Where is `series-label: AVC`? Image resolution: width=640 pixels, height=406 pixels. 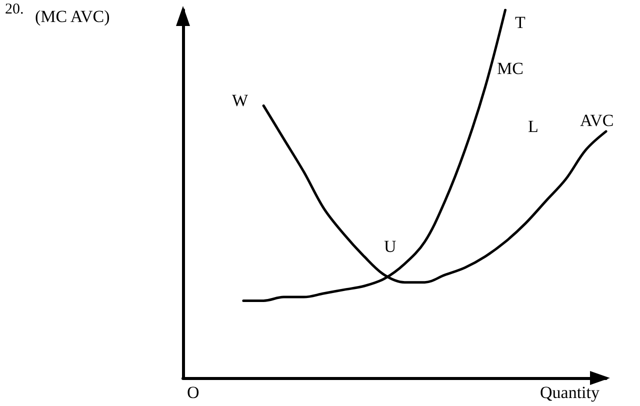
series-label: AVC is located at coordinates (597, 120).